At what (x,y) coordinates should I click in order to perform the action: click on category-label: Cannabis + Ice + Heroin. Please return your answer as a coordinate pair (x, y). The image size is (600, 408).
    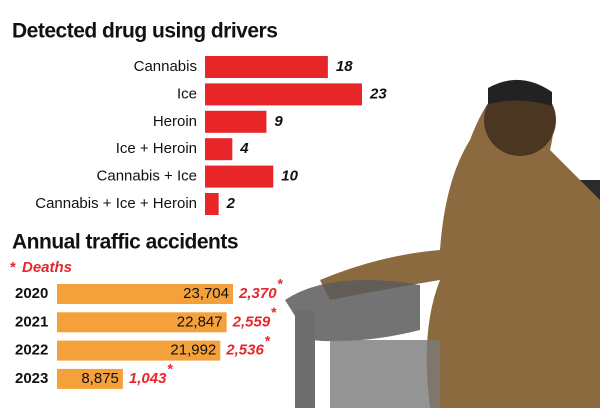
    Looking at the image, I should click on (116, 203).